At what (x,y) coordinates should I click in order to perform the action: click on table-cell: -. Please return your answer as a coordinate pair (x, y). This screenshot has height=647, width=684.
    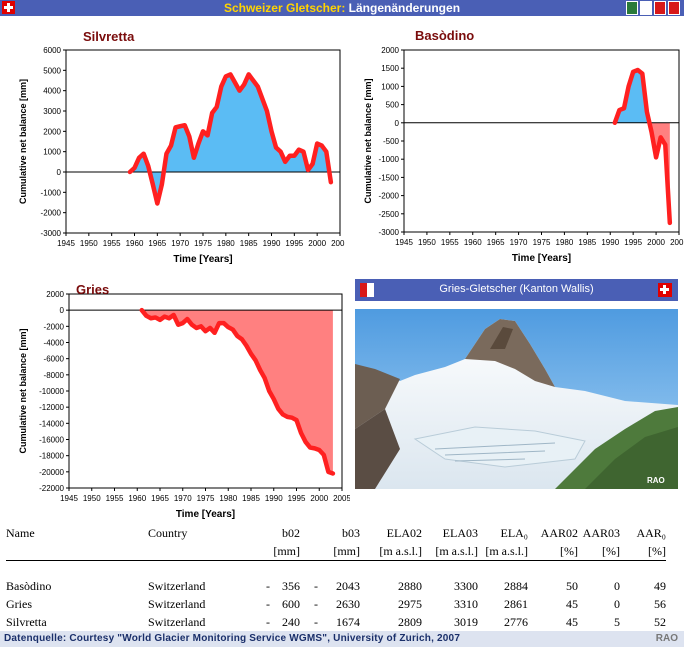
    Looking at the image, I should click on (316, 603).